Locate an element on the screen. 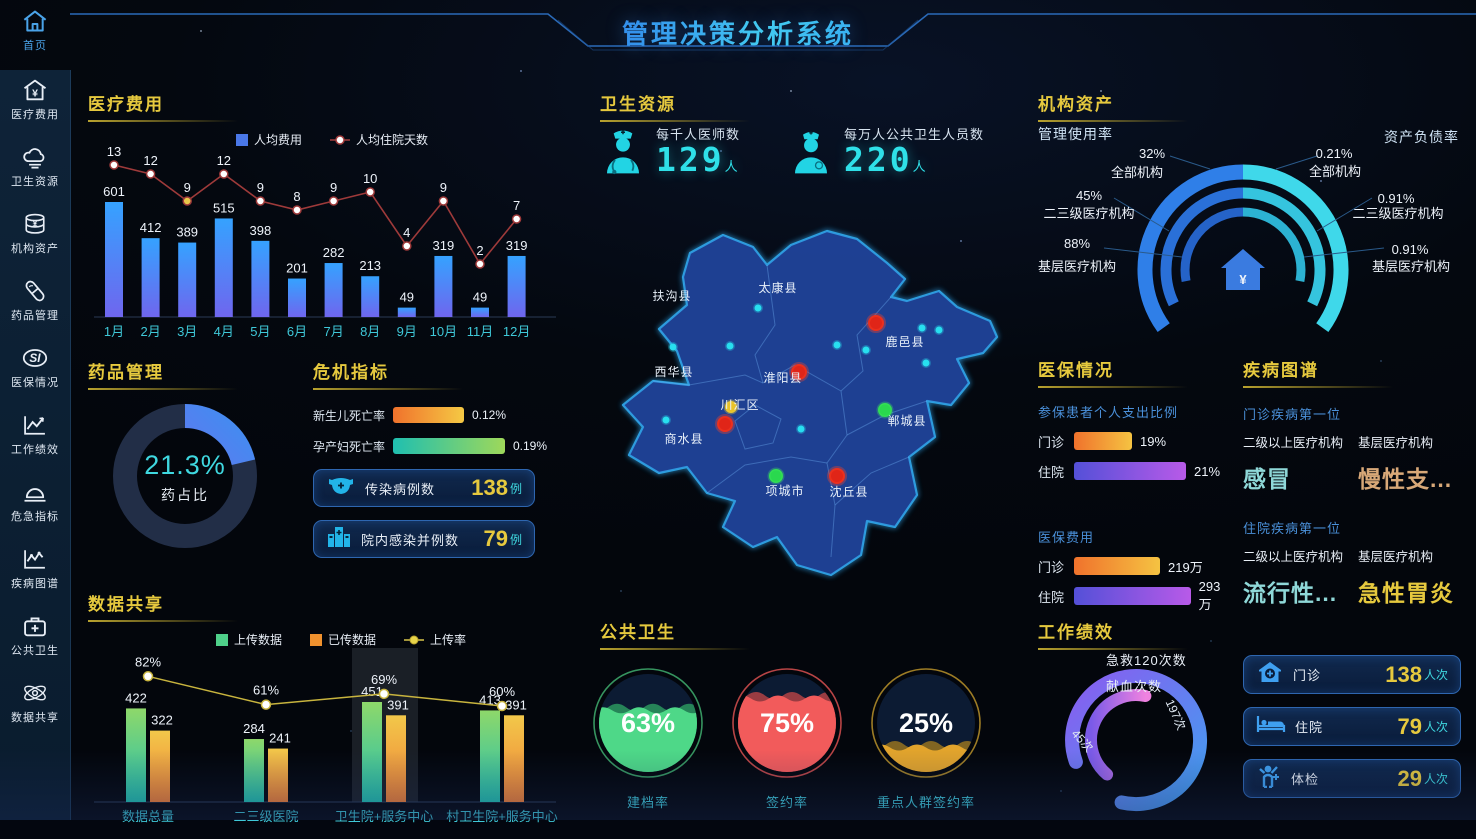 This screenshot has height=839, width=1476. gauge-left-value-3: 88% is located at coordinates (1077, 243).